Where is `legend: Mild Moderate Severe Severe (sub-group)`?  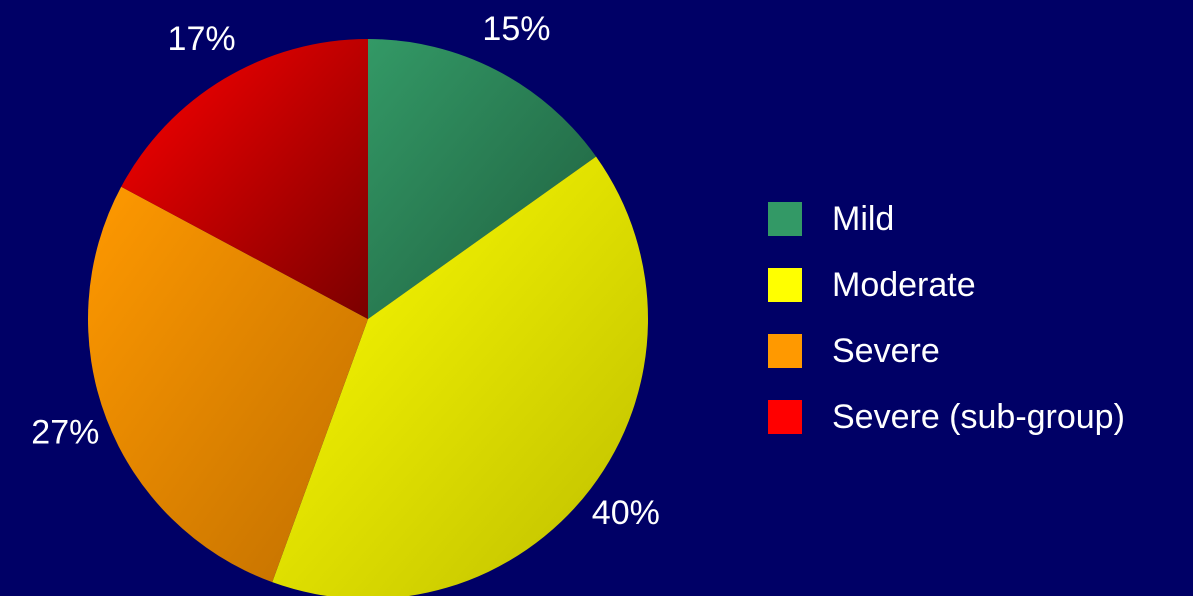
legend: Mild Moderate Severe Severe (sub-group) is located at coordinates (946, 318).